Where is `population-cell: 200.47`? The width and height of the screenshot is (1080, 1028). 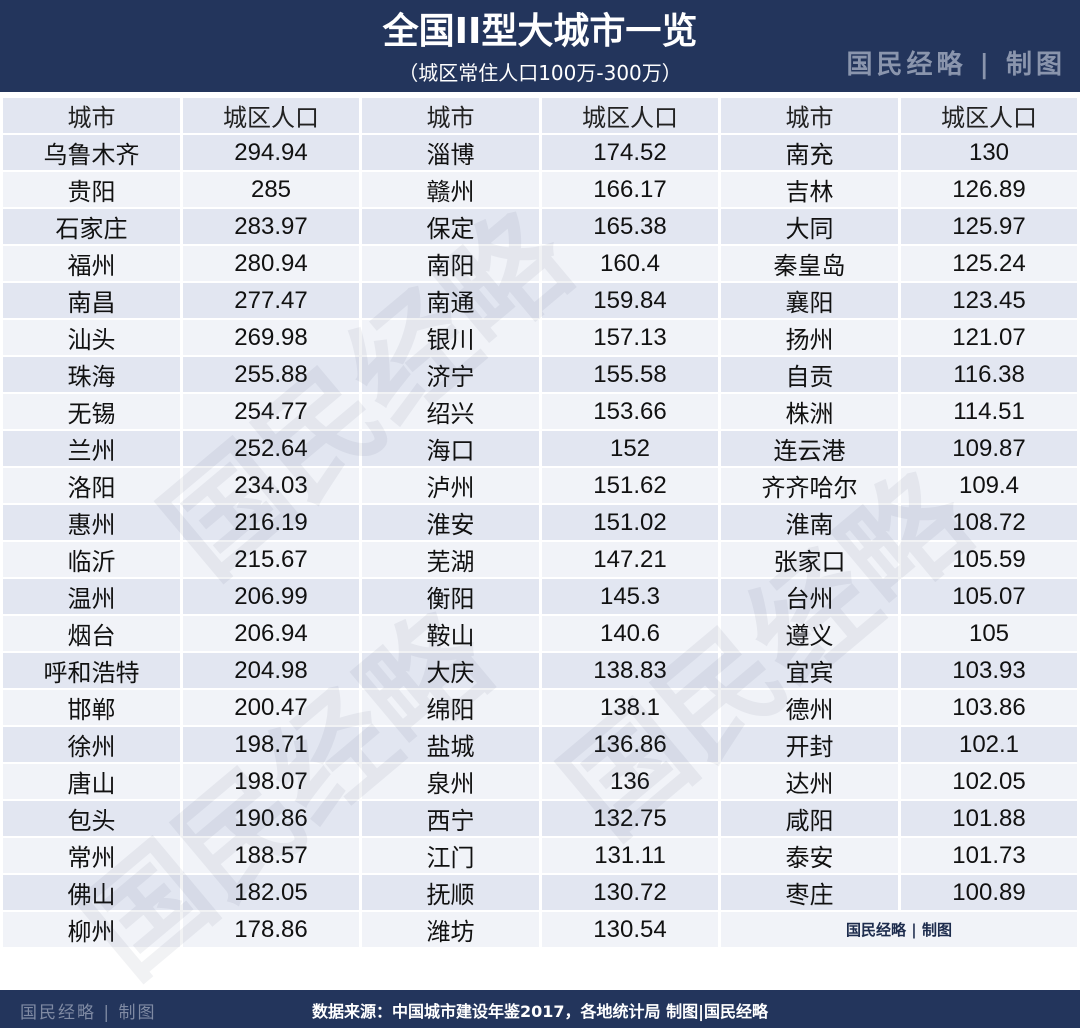
population-cell: 200.47 is located at coordinates (271, 707).